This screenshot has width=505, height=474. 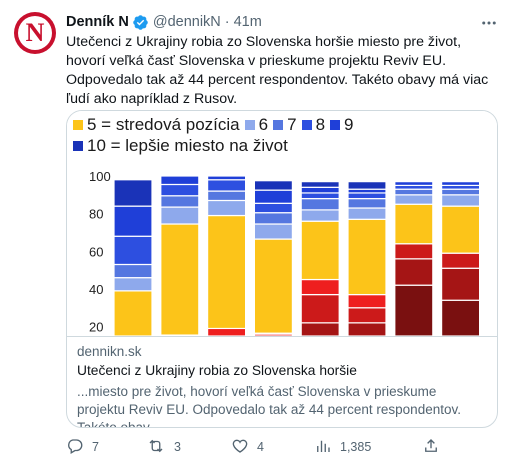 What do you see at coordinates (96, 251) in the screenshot?
I see `y-tick-label: 60` at bounding box center [96, 251].